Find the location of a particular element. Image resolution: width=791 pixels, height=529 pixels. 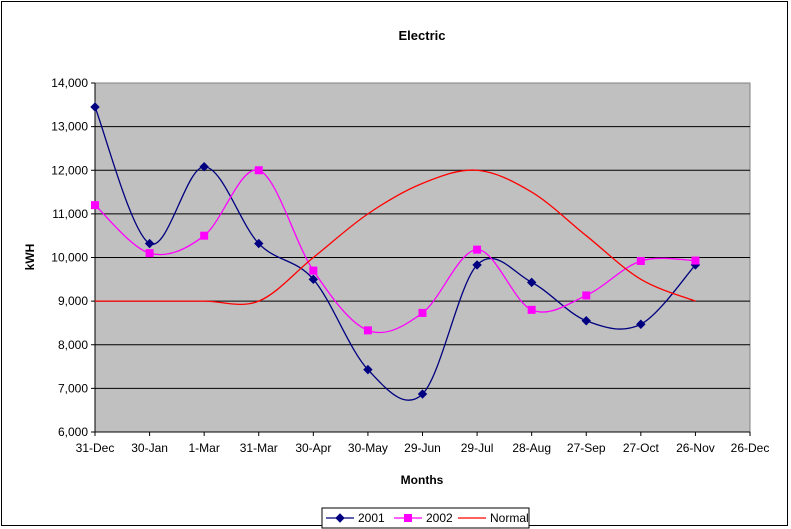

y-tick-label: 11,000 is located at coordinates (70, 214).